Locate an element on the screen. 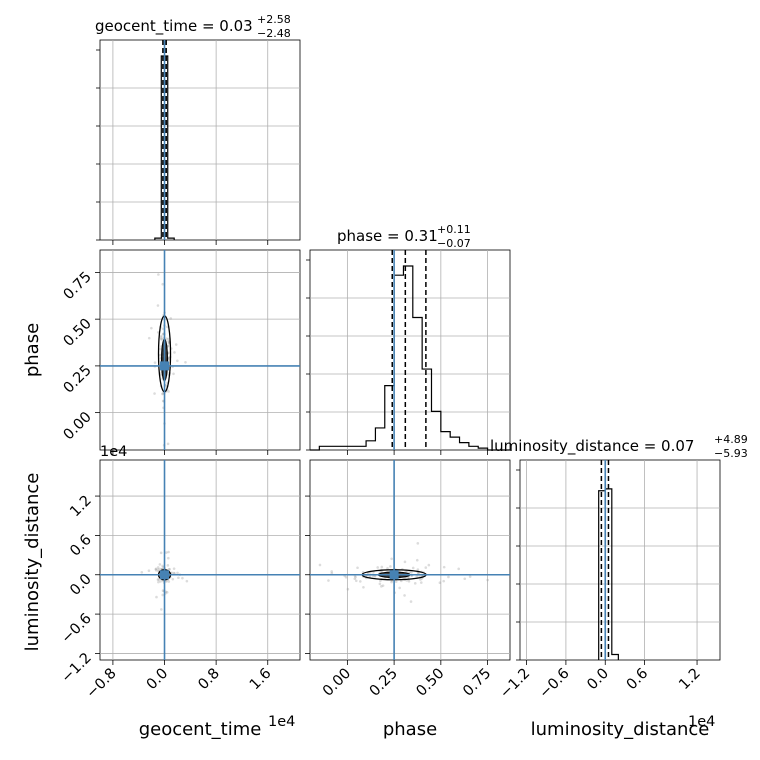 This screenshot has width=760, height=760. ylabel-luminosity-distance: luminosity_distance is located at coordinates (32, 562).